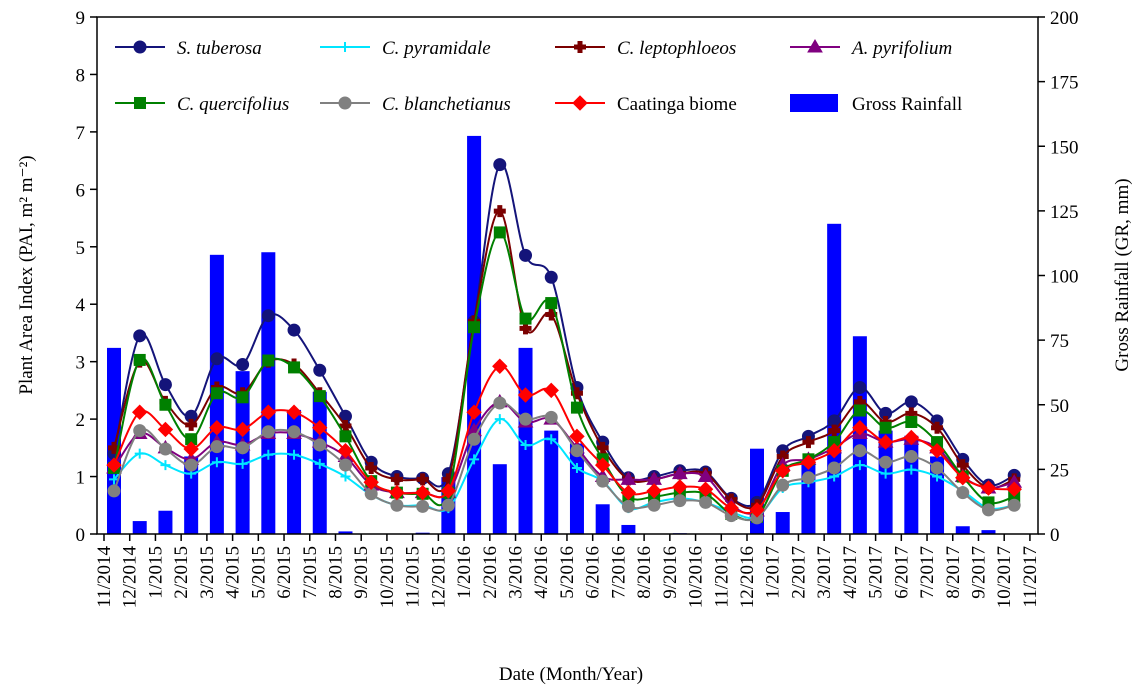 The image size is (1142, 696). What do you see at coordinates (219, 48) in the screenshot?
I see `legend-label: S. tuberosa` at bounding box center [219, 48].